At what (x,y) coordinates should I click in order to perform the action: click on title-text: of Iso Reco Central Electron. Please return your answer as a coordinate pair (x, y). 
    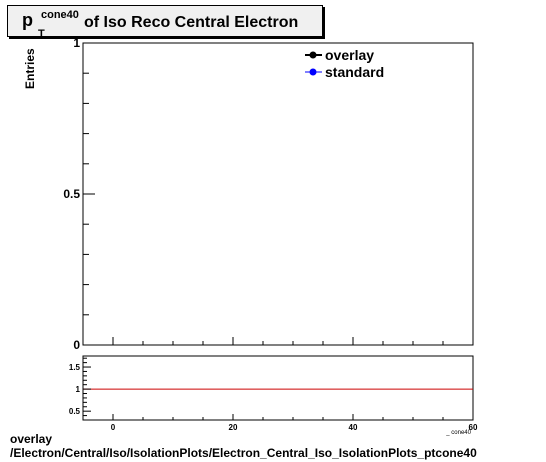
    Looking at the image, I should click on (191, 22).